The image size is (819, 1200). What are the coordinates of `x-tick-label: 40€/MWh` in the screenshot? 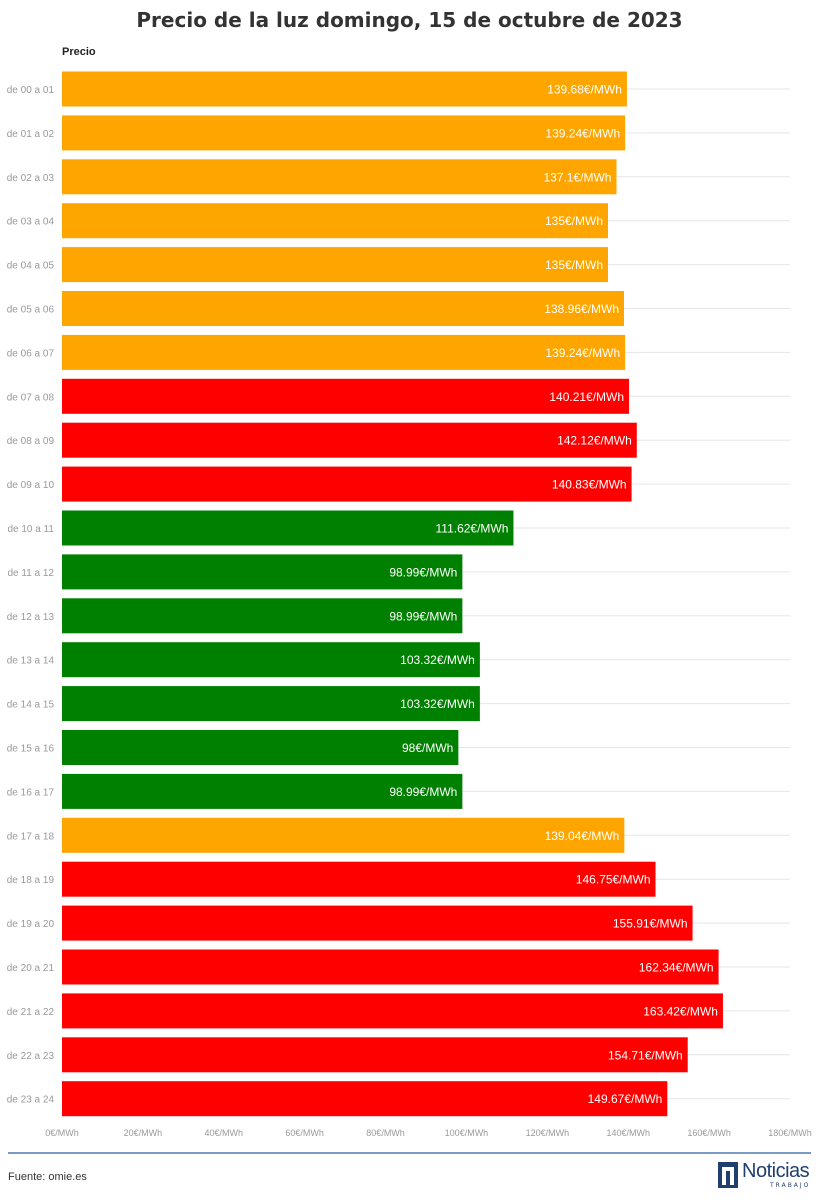 It's located at (224, 1133).